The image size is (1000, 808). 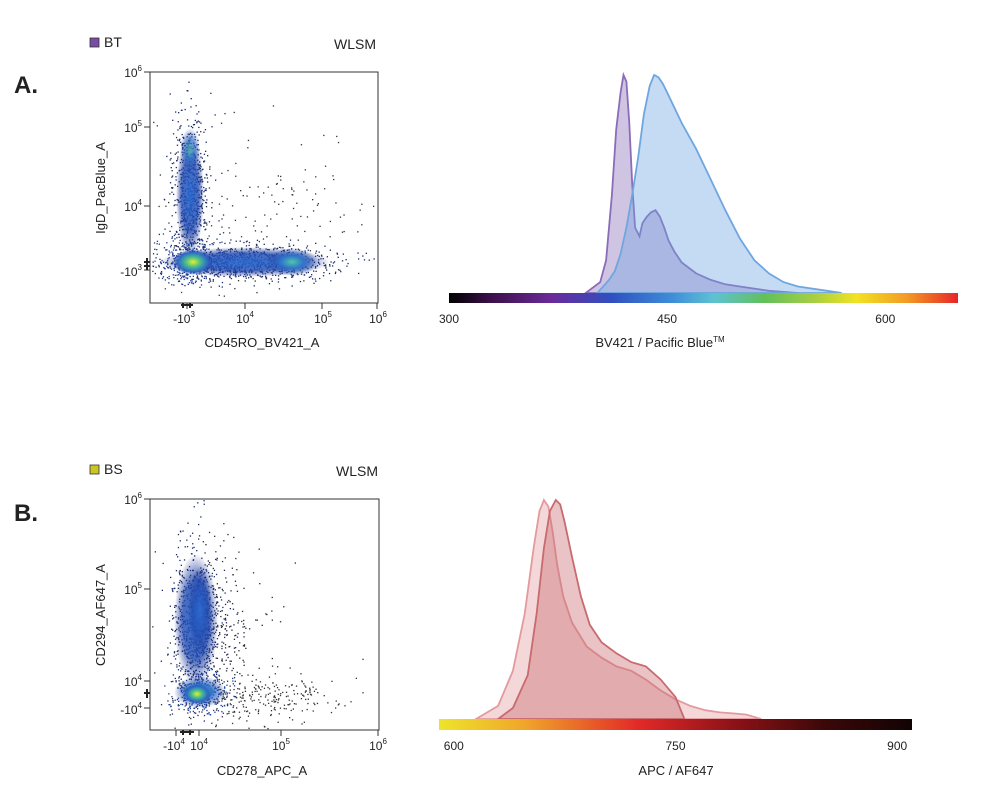 What do you see at coordinates (691, 182) in the screenshot?
I see `series-bv421` at bounding box center [691, 182].